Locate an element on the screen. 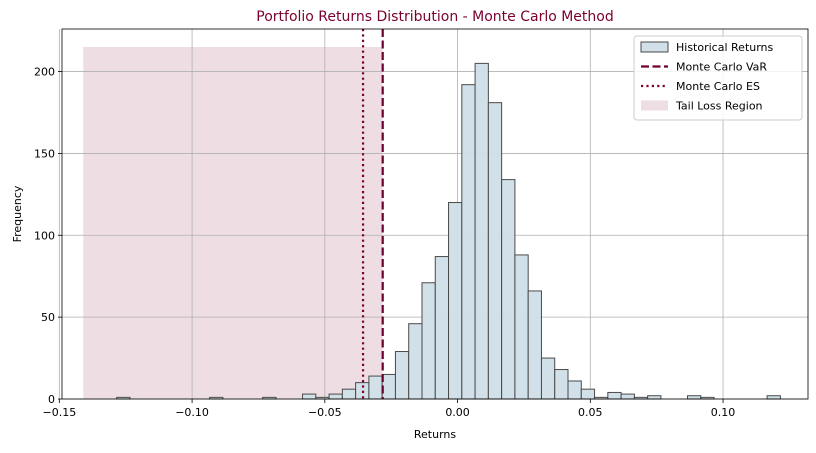 Image resolution: width=816 pixels, height=453 pixels. y-tick-label: 200 is located at coordinates (44, 72).